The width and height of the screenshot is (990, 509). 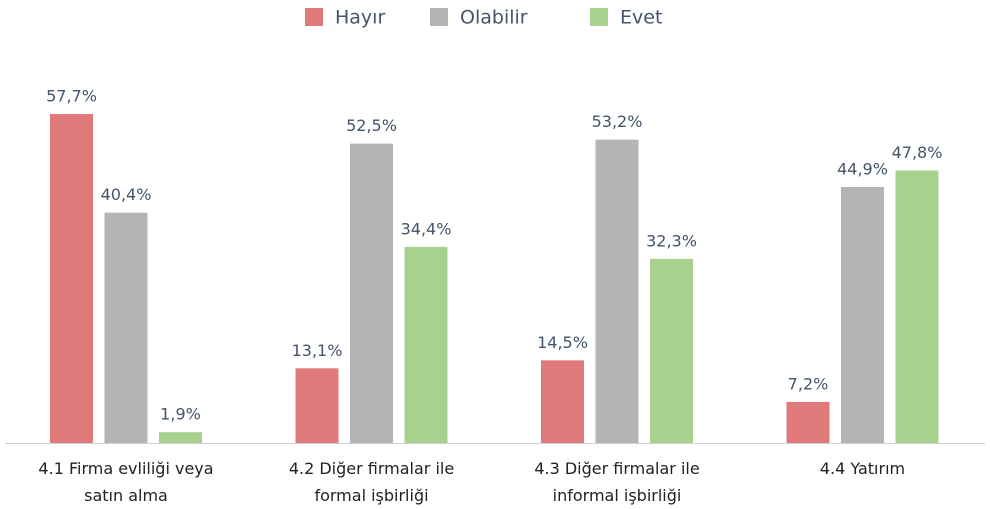 What do you see at coordinates (180, 414) in the screenshot?
I see `value-label: 1,9%` at bounding box center [180, 414].